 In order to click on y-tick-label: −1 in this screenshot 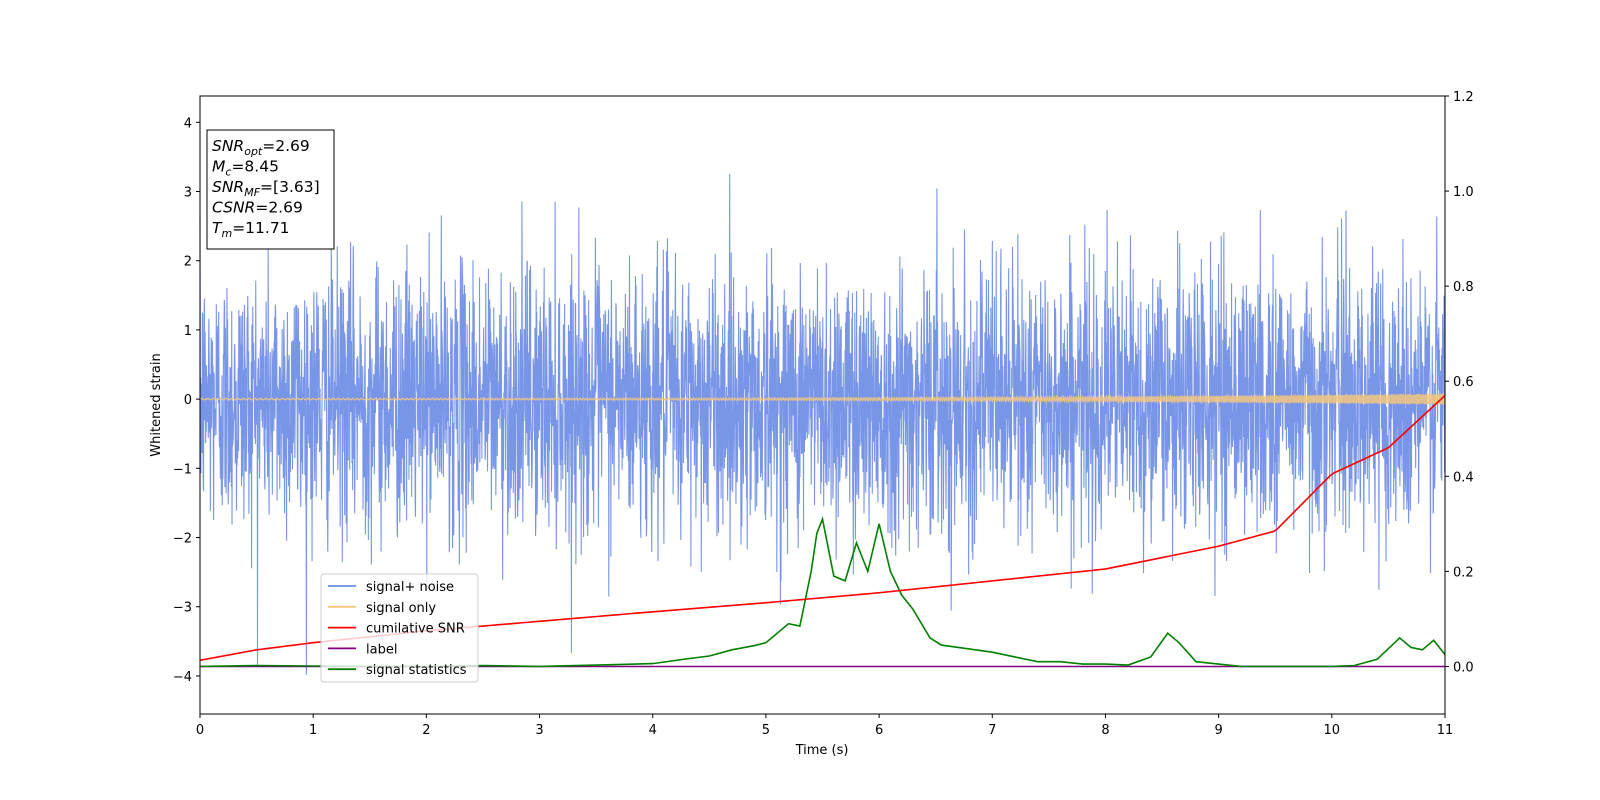, I will do `click(182, 469)`.